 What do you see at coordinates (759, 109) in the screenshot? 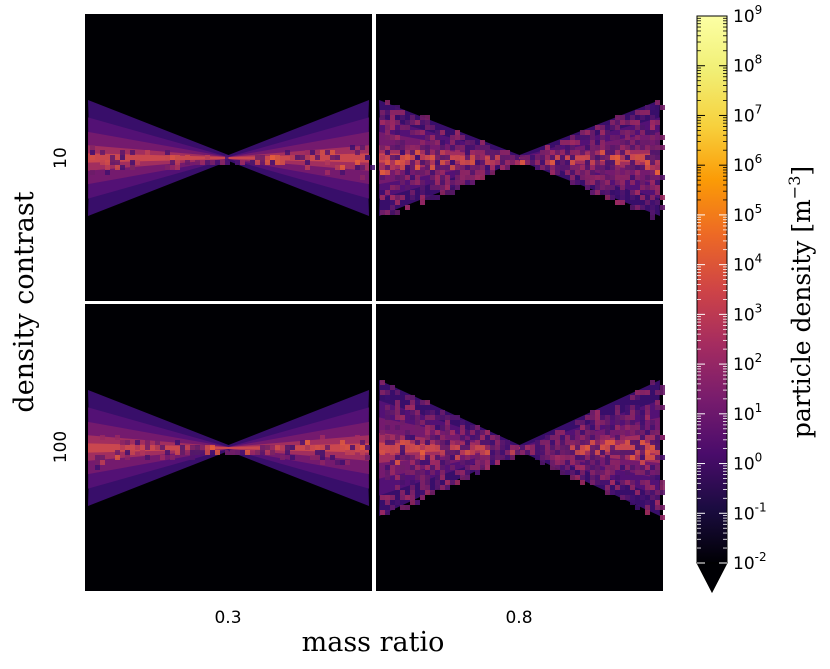
I see `colorbar-tick-exponent: 7` at bounding box center [759, 109].